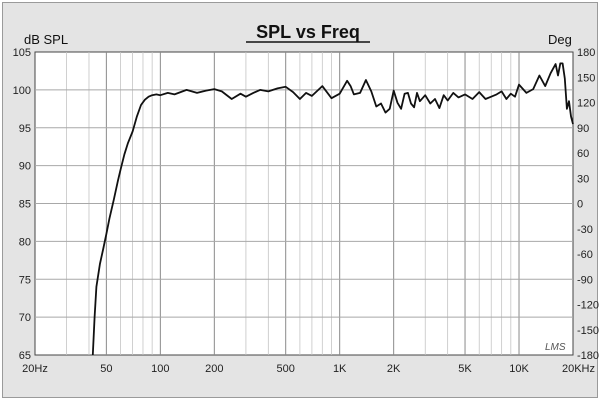 This screenshot has width=600, height=400. What do you see at coordinates (585, 280) in the screenshot?
I see `y2-tick-label: -90` at bounding box center [585, 280].